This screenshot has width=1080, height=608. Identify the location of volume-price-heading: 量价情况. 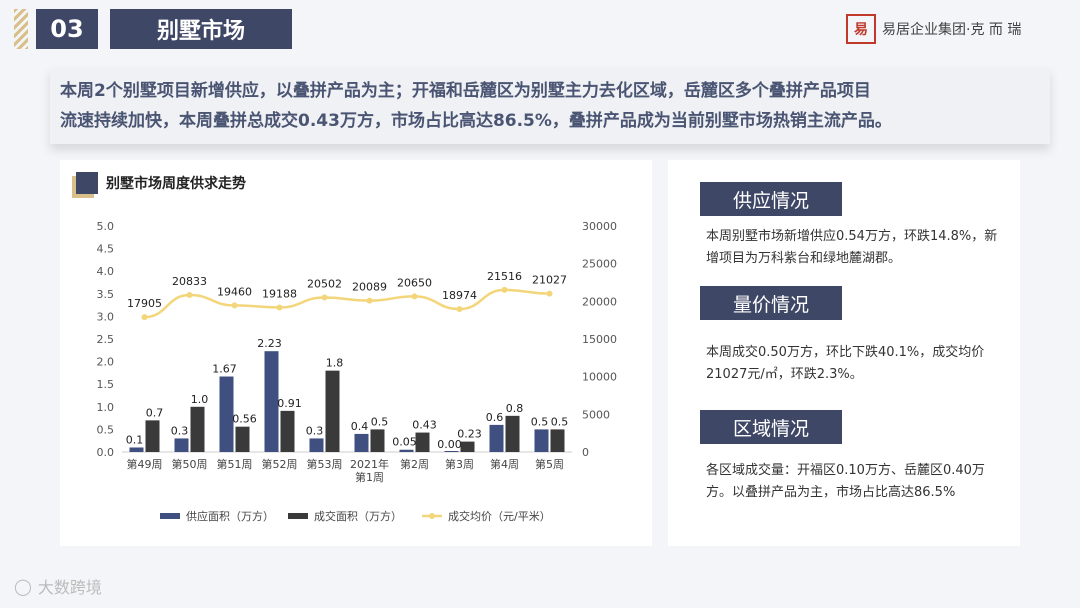
(771, 303).